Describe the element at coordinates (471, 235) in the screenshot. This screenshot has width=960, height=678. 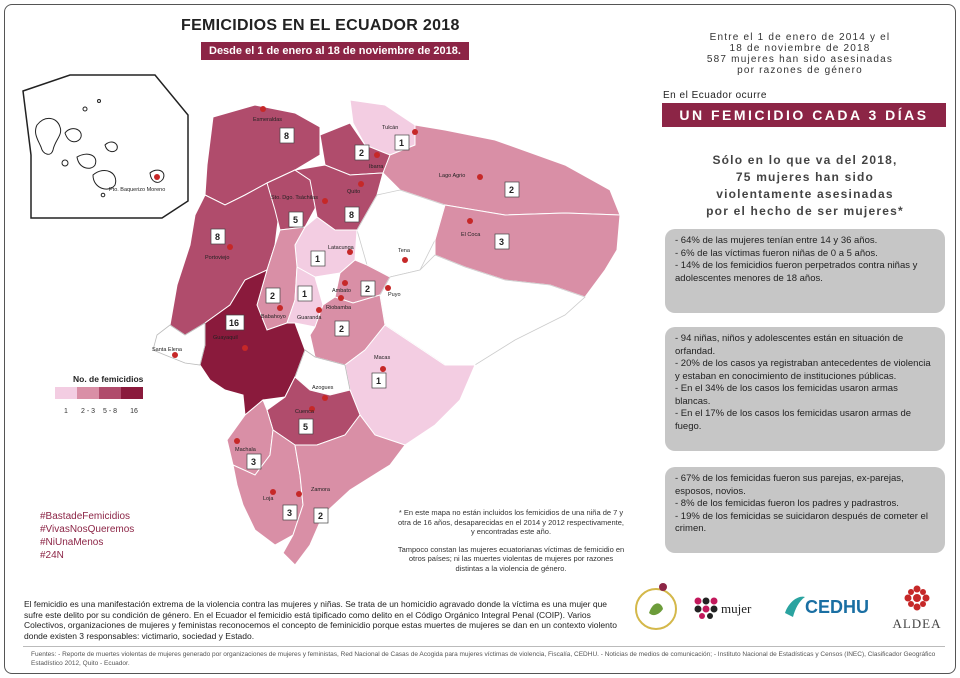
I see `svg-text: El Coca` at that location.